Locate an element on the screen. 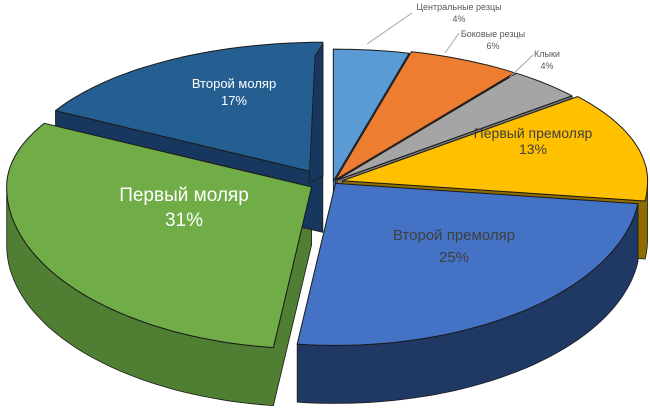 The image size is (650, 420). slice-label-text: Второй моляр is located at coordinates (234, 83).